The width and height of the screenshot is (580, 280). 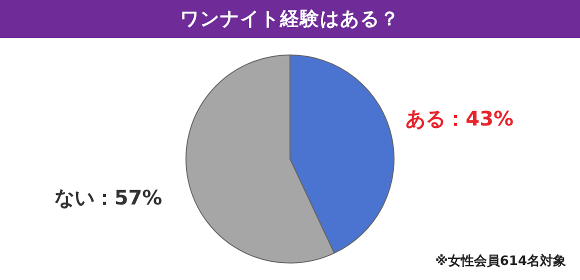 I want to click on chart-title: ワンナイト経験はある？, so click(x=290, y=19).